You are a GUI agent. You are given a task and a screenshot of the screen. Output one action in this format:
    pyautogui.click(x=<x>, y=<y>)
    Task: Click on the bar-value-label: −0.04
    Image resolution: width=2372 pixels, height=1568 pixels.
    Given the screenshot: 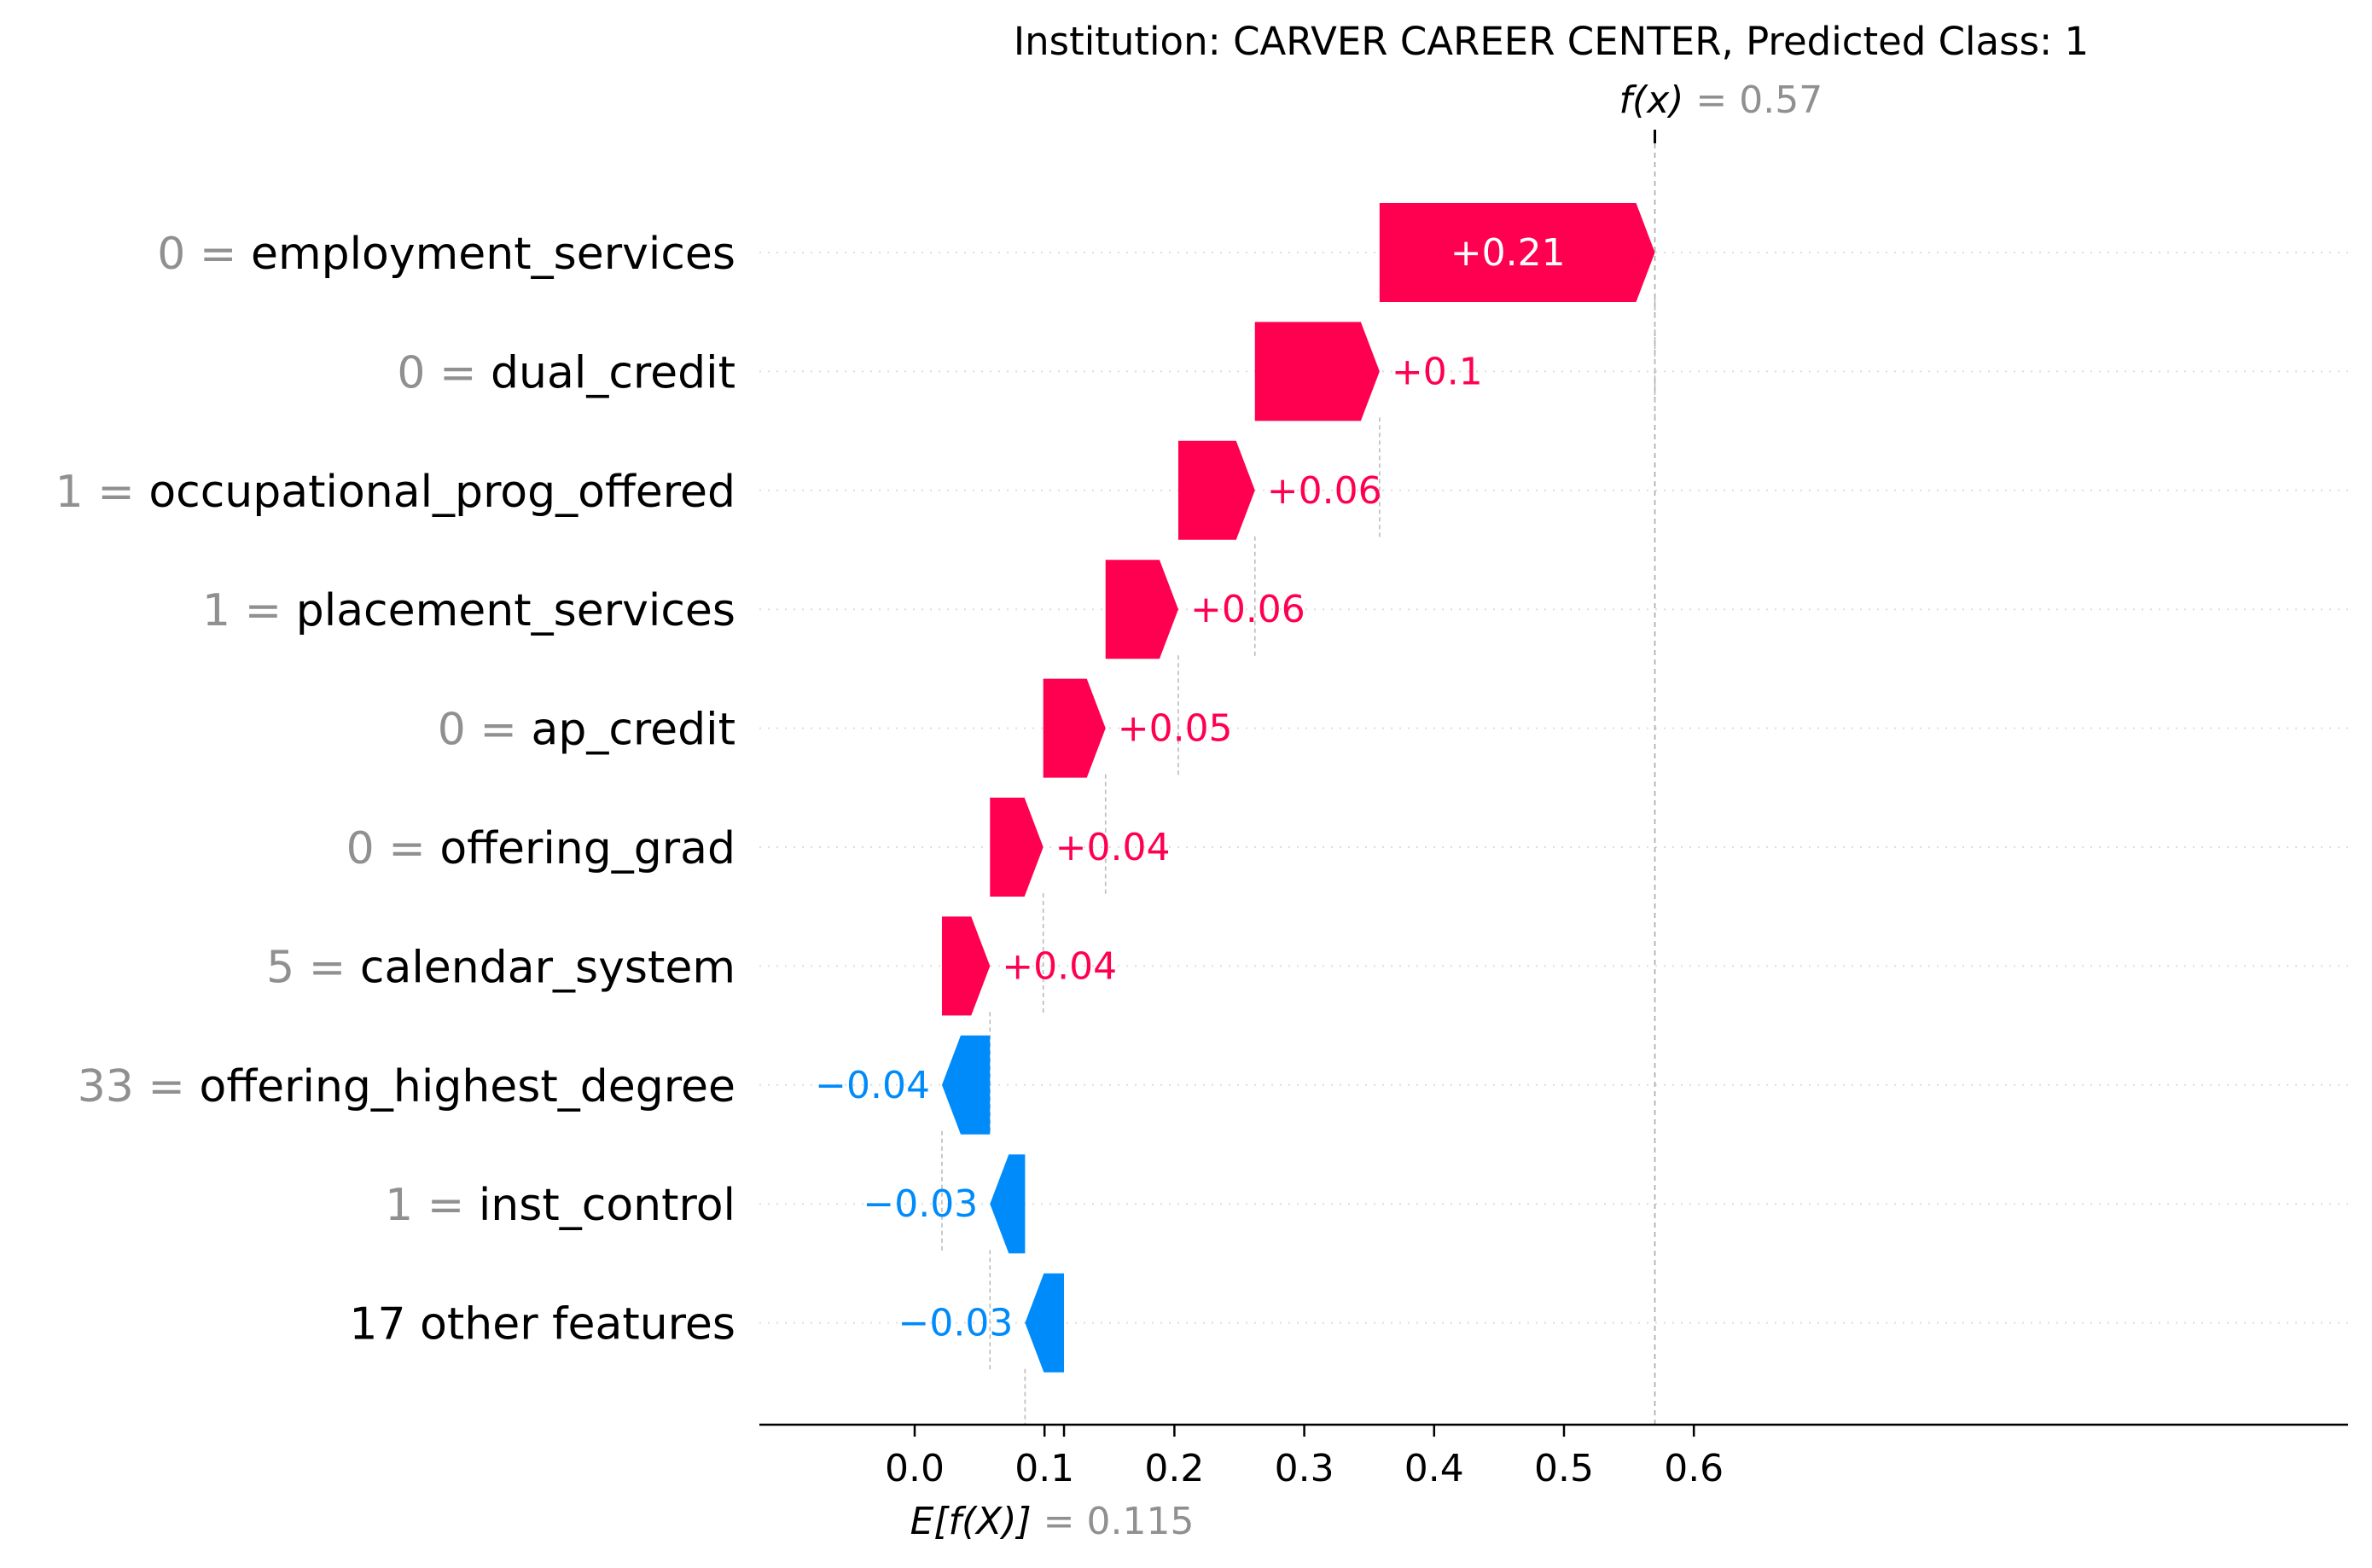 What is the action you would take?
    pyautogui.click(x=873, y=1085)
    